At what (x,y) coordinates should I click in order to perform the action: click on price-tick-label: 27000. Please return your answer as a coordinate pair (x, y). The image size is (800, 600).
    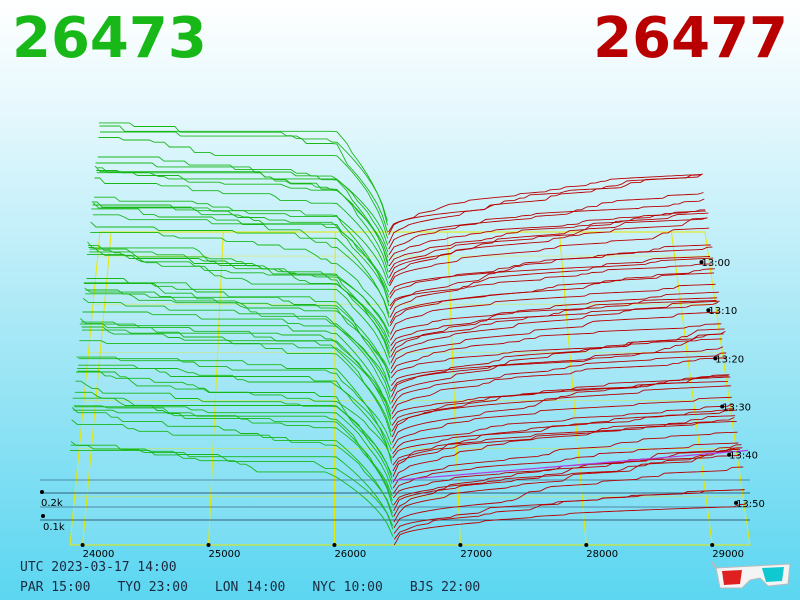
    Looking at the image, I should click on (476, 554).